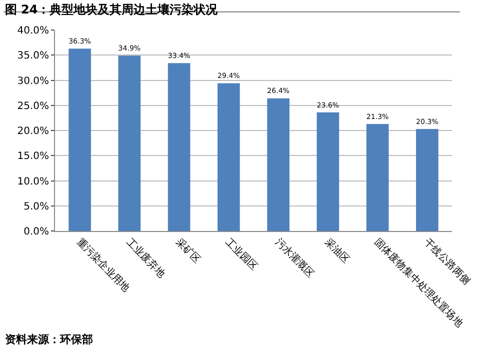  Describe the element at coordinates (378, 116) in the screenshot. I see `data-label: 21.3%` at that location.